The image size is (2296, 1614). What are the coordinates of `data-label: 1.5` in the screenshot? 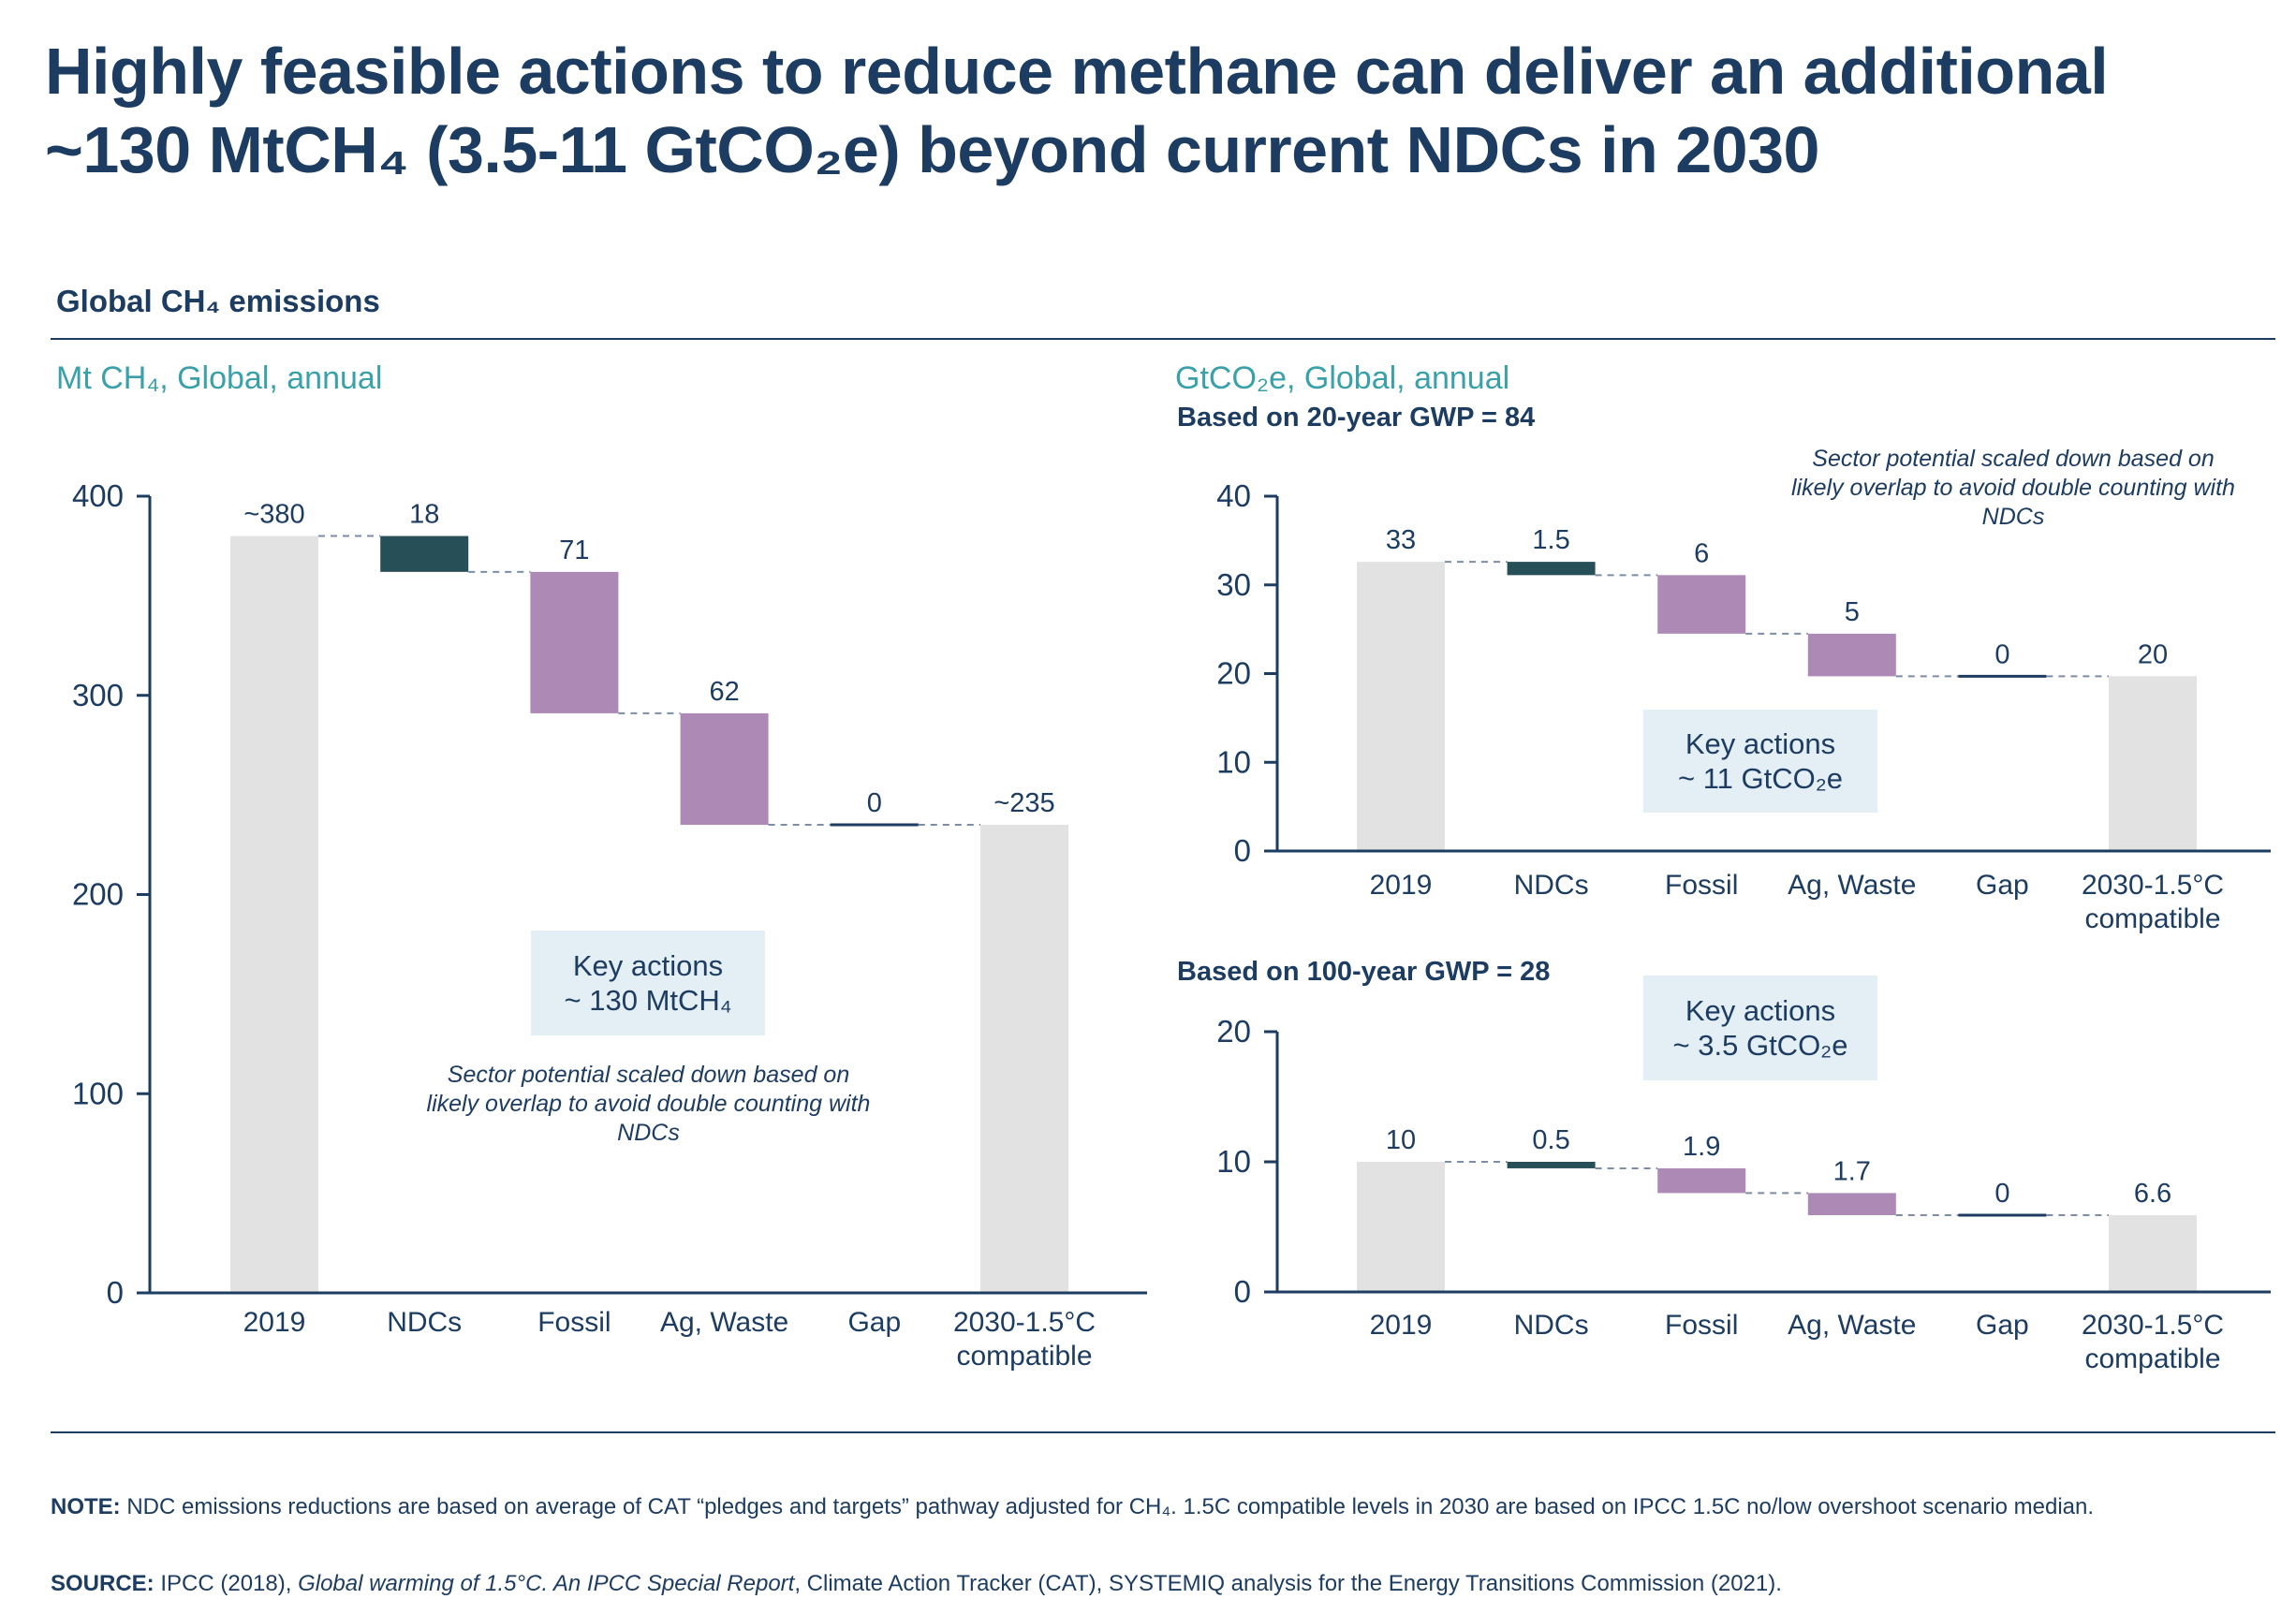 It's located at (1550, 540).